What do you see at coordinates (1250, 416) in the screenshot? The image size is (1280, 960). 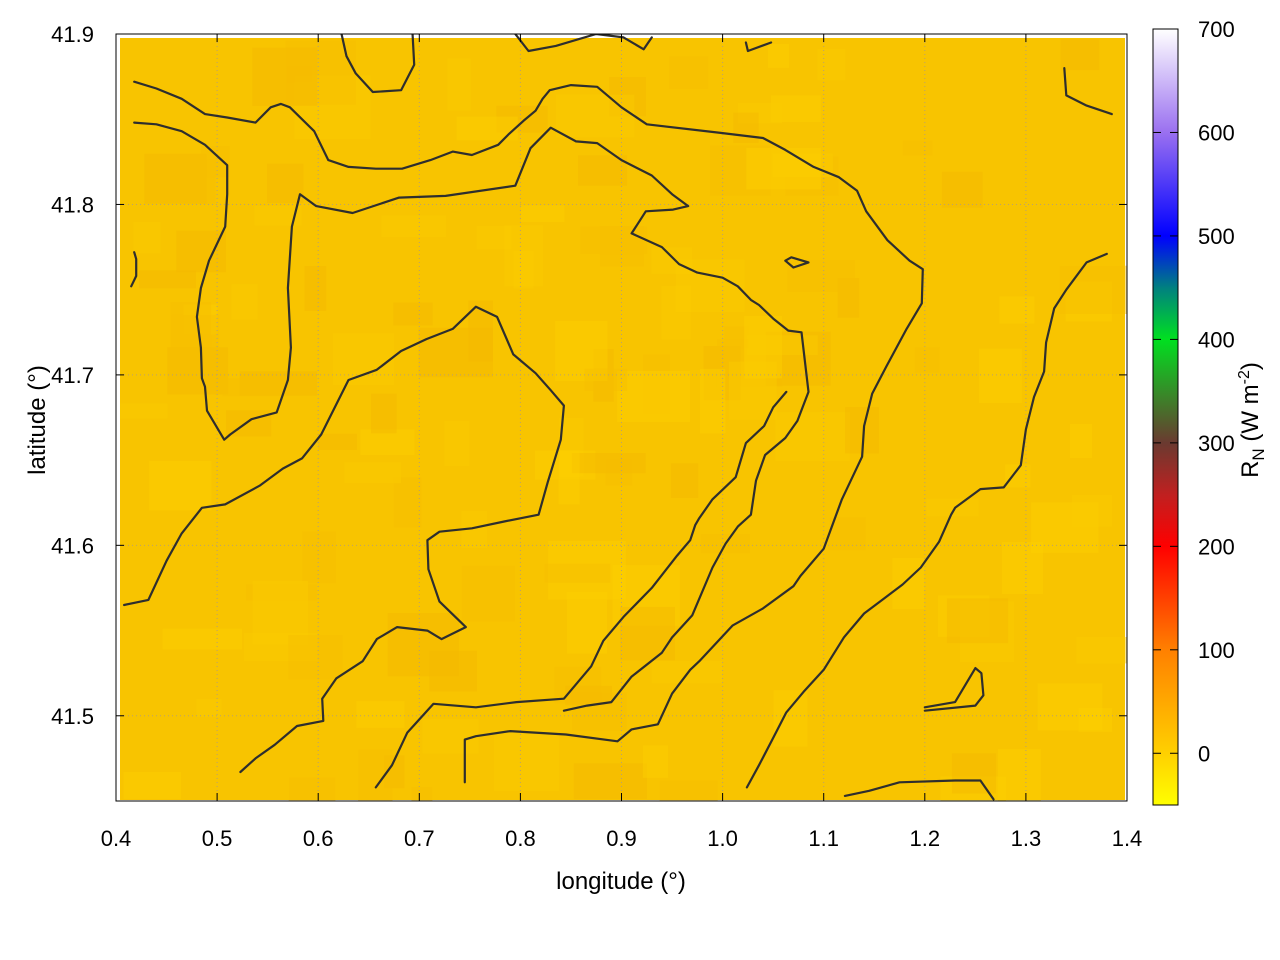 I see `colorbar-title-unit: (W m` at bounding box center [1250, 416].